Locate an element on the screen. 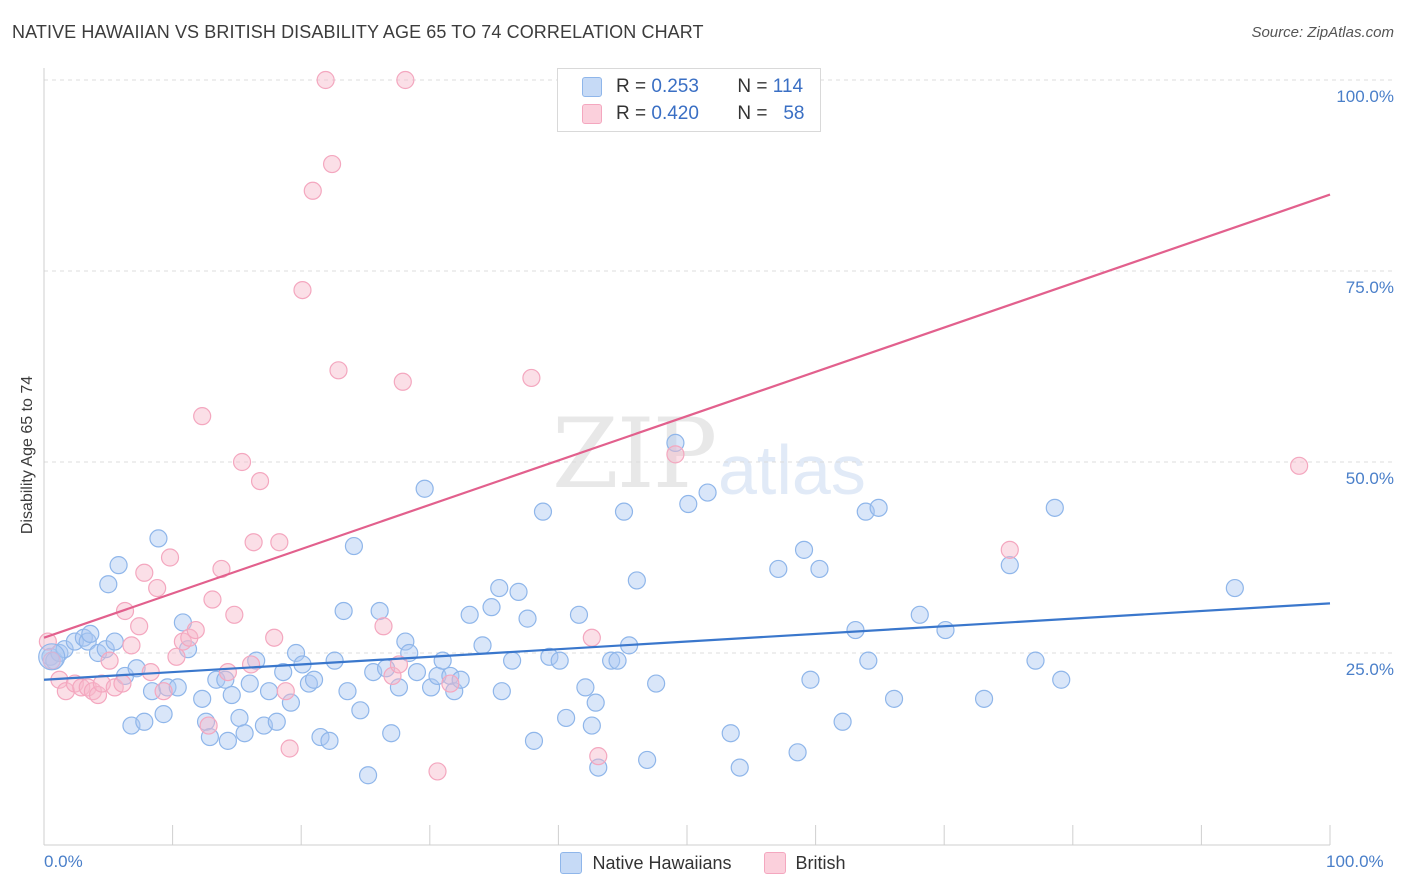  stats-box: R = 0.253 N = 114 R = 0.420 N = 58 is located at coordinates (689, 100).